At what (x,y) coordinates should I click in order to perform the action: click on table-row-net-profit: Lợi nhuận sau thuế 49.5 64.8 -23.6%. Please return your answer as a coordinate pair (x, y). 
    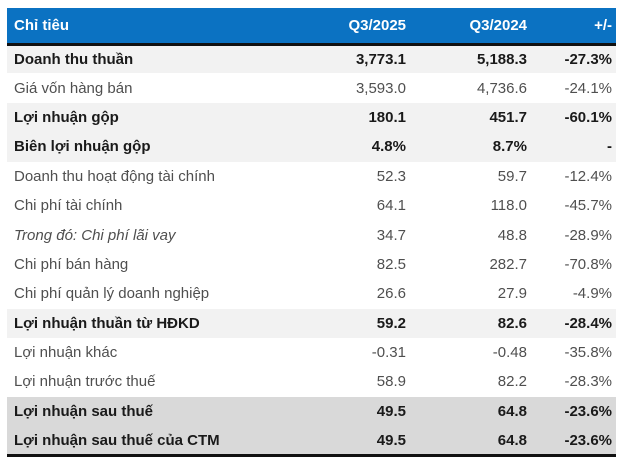
    Looking at the image, I should click on (311, 411).